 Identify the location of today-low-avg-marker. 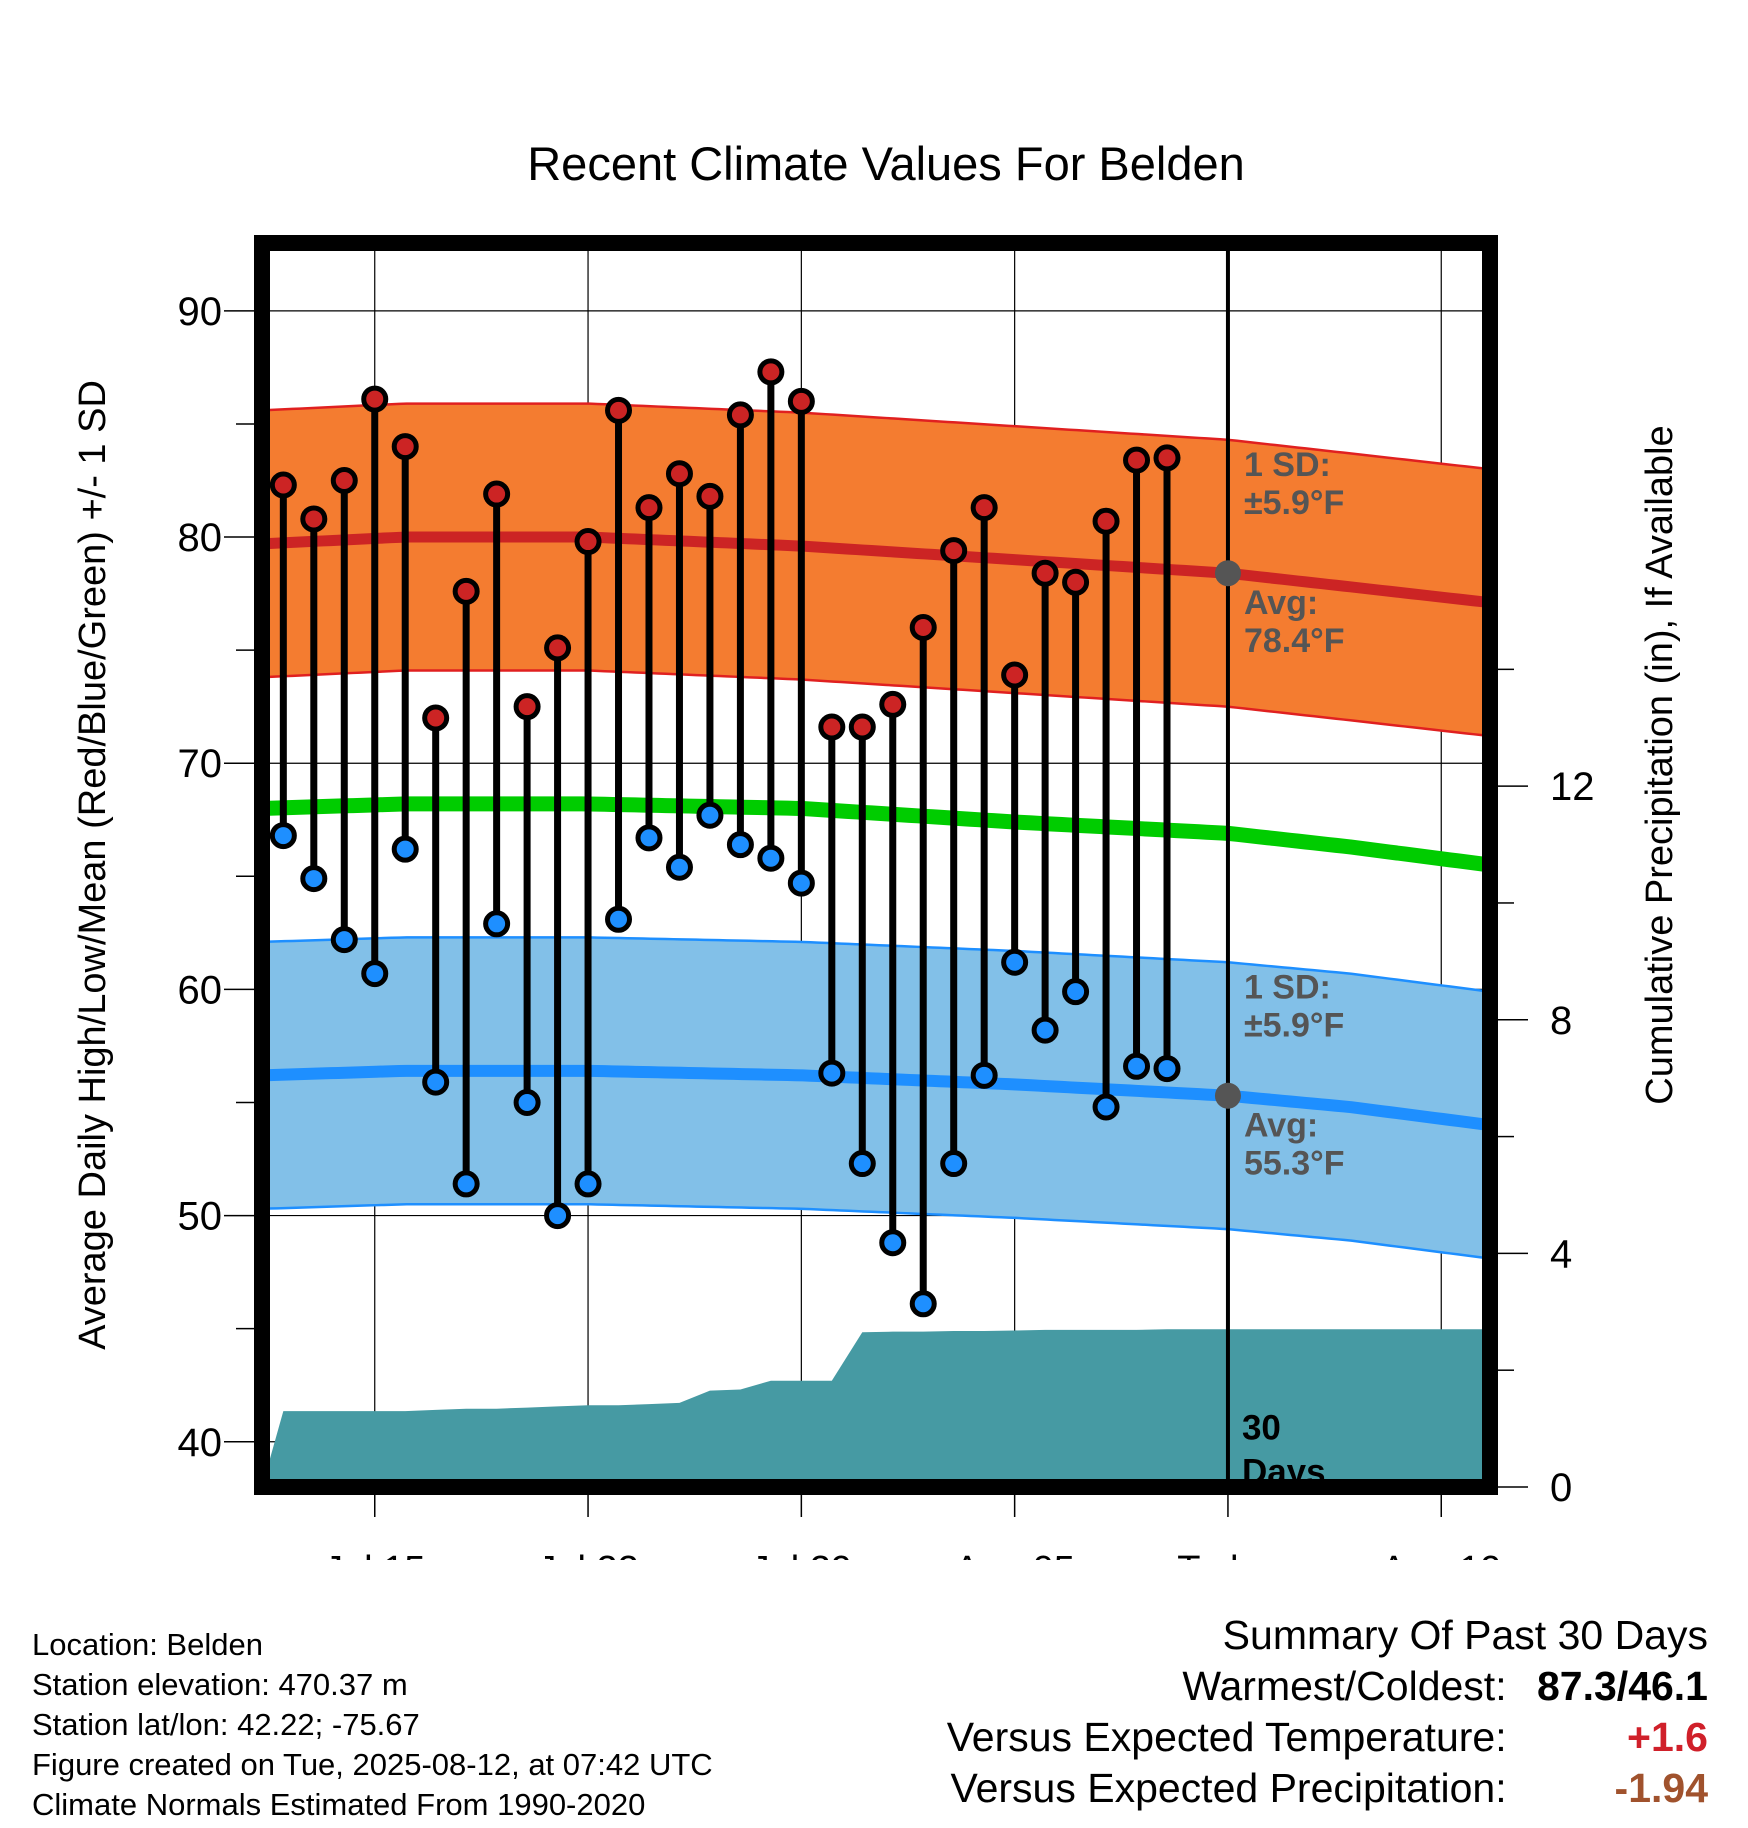
(1227, 1095).